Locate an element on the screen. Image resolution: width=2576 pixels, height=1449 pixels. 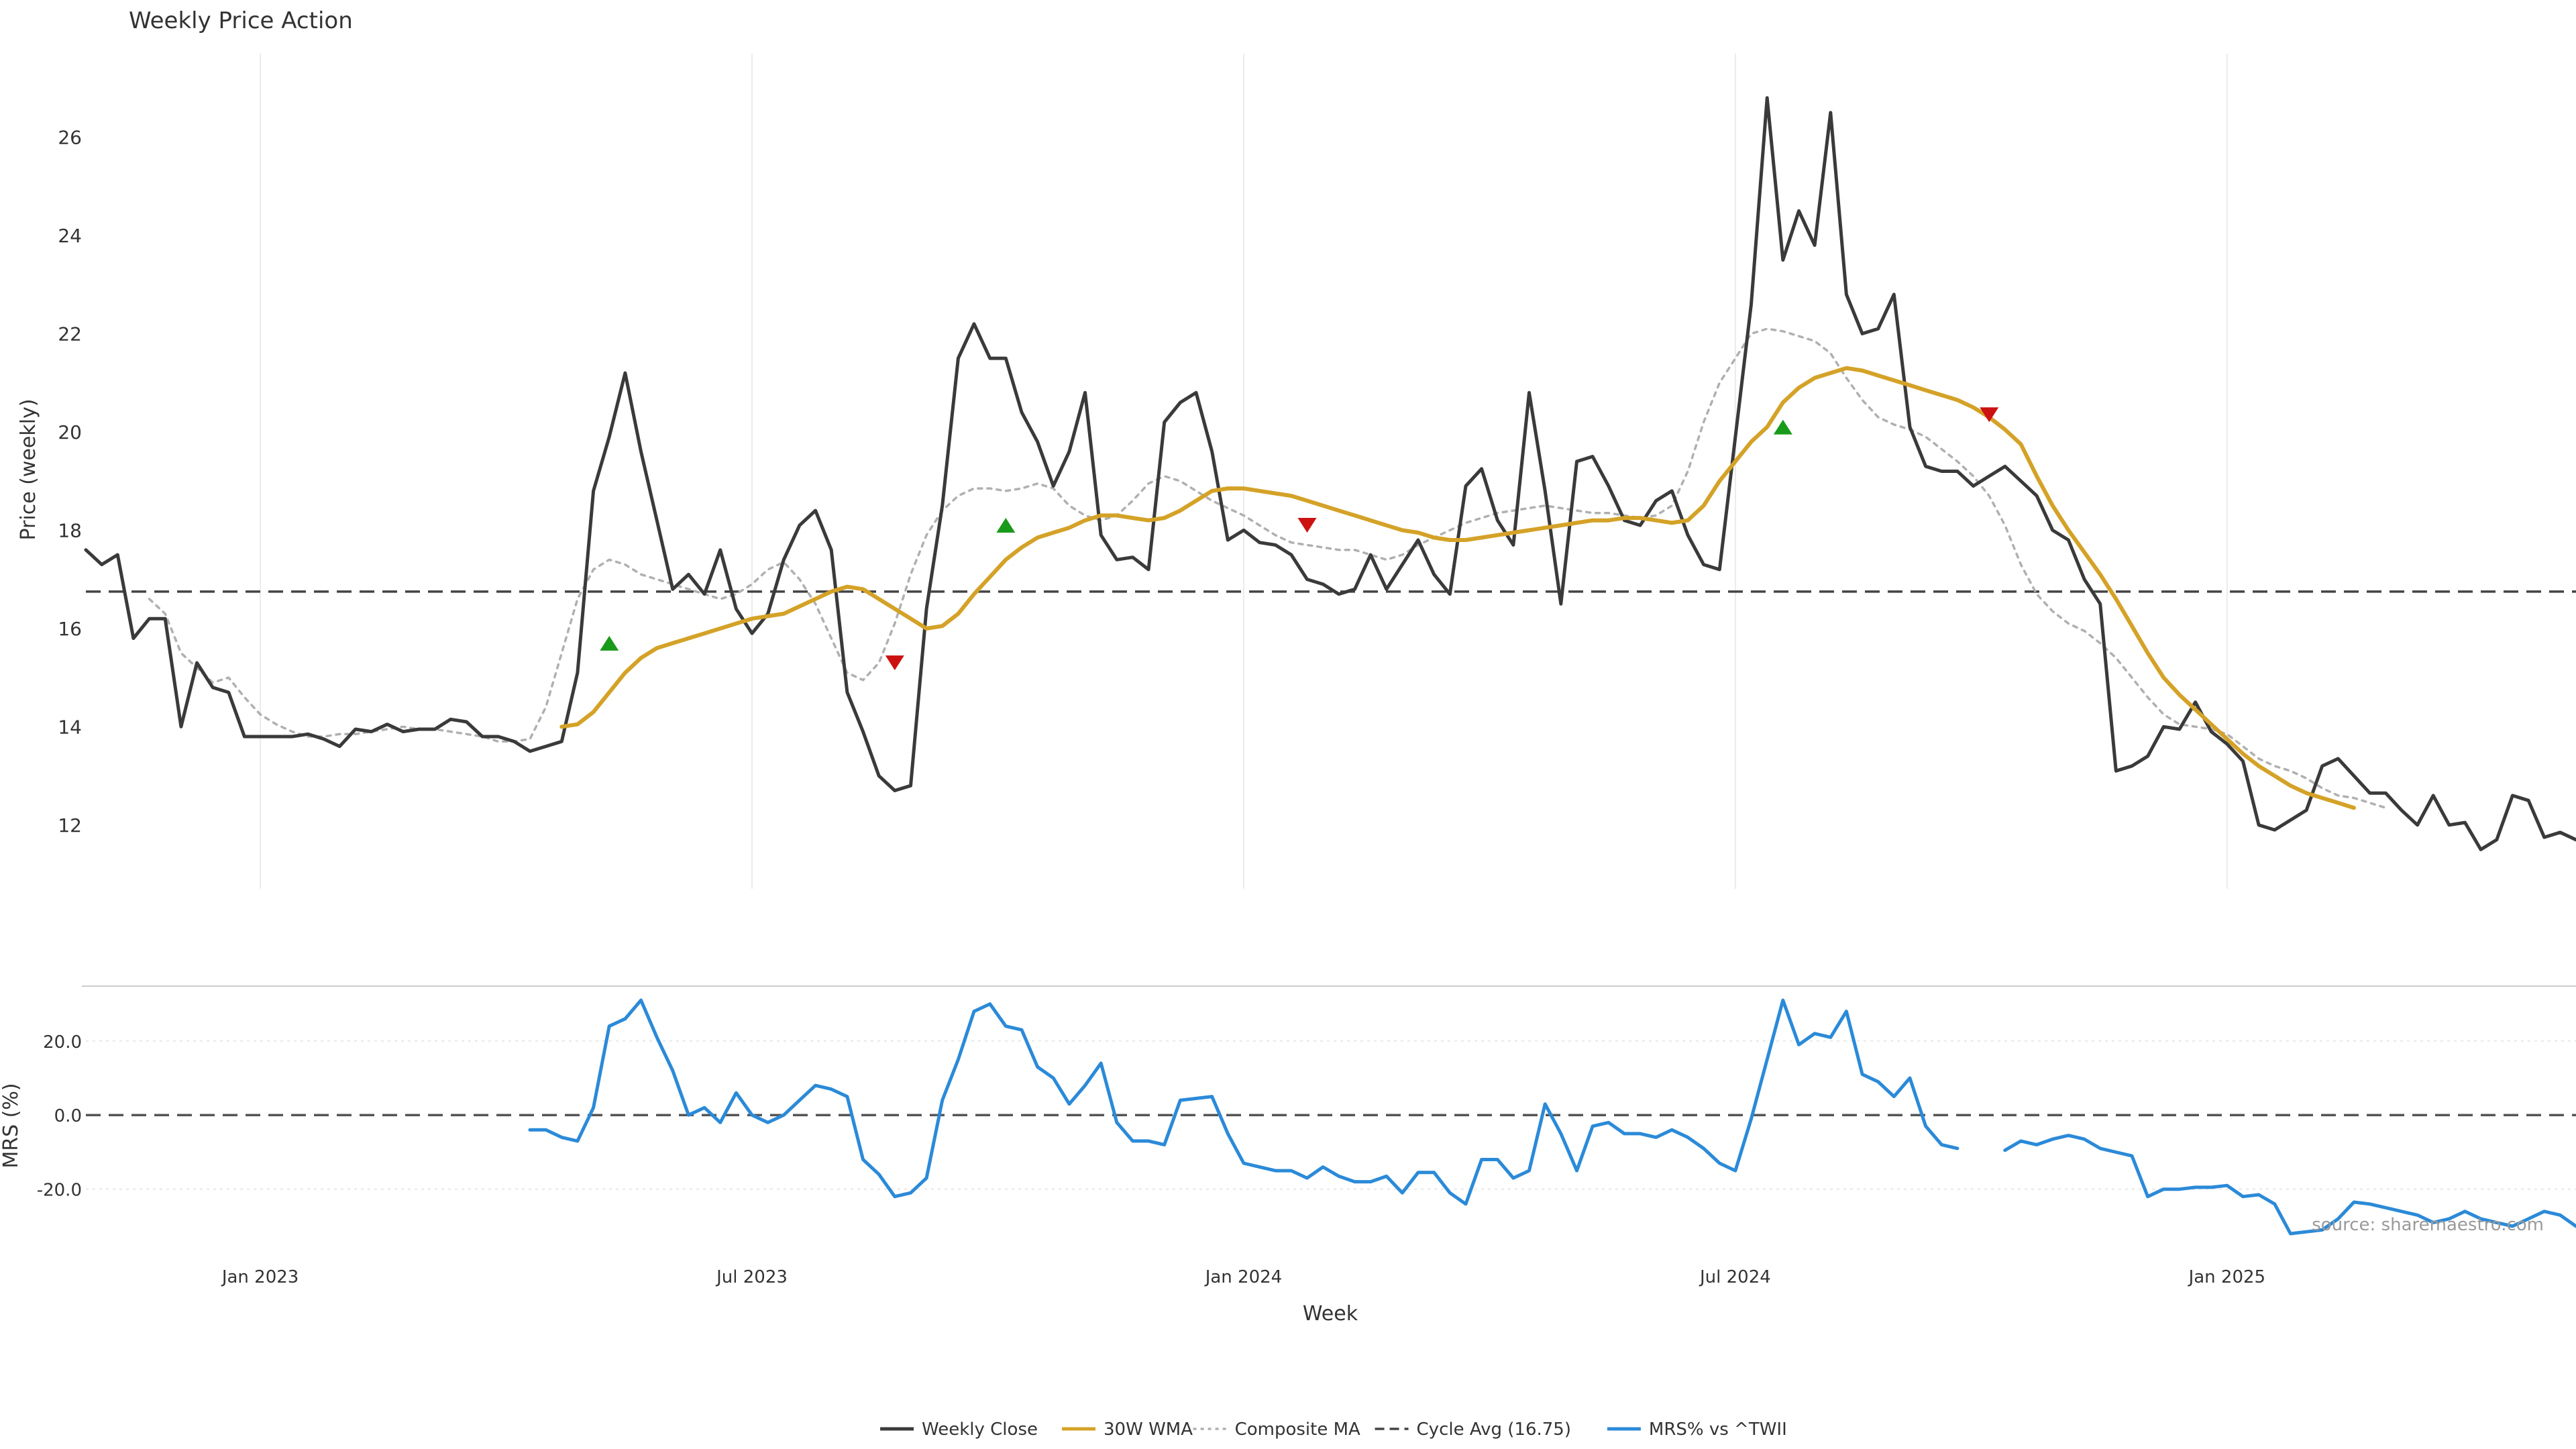
legend-item: Composite MA is located at coordinates (1276, 1429).